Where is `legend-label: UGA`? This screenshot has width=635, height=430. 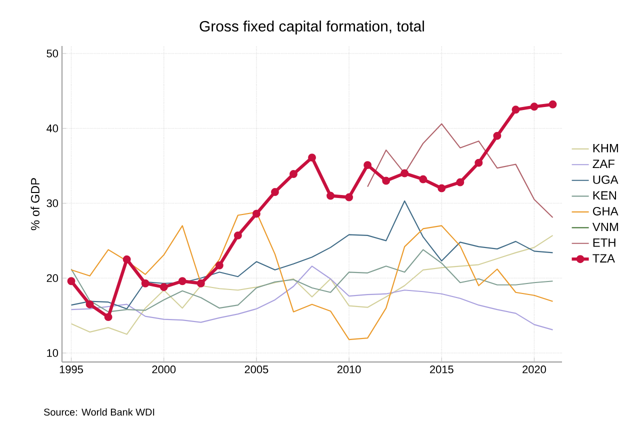 legend-label: UGA is located at coordinates (605, 179).